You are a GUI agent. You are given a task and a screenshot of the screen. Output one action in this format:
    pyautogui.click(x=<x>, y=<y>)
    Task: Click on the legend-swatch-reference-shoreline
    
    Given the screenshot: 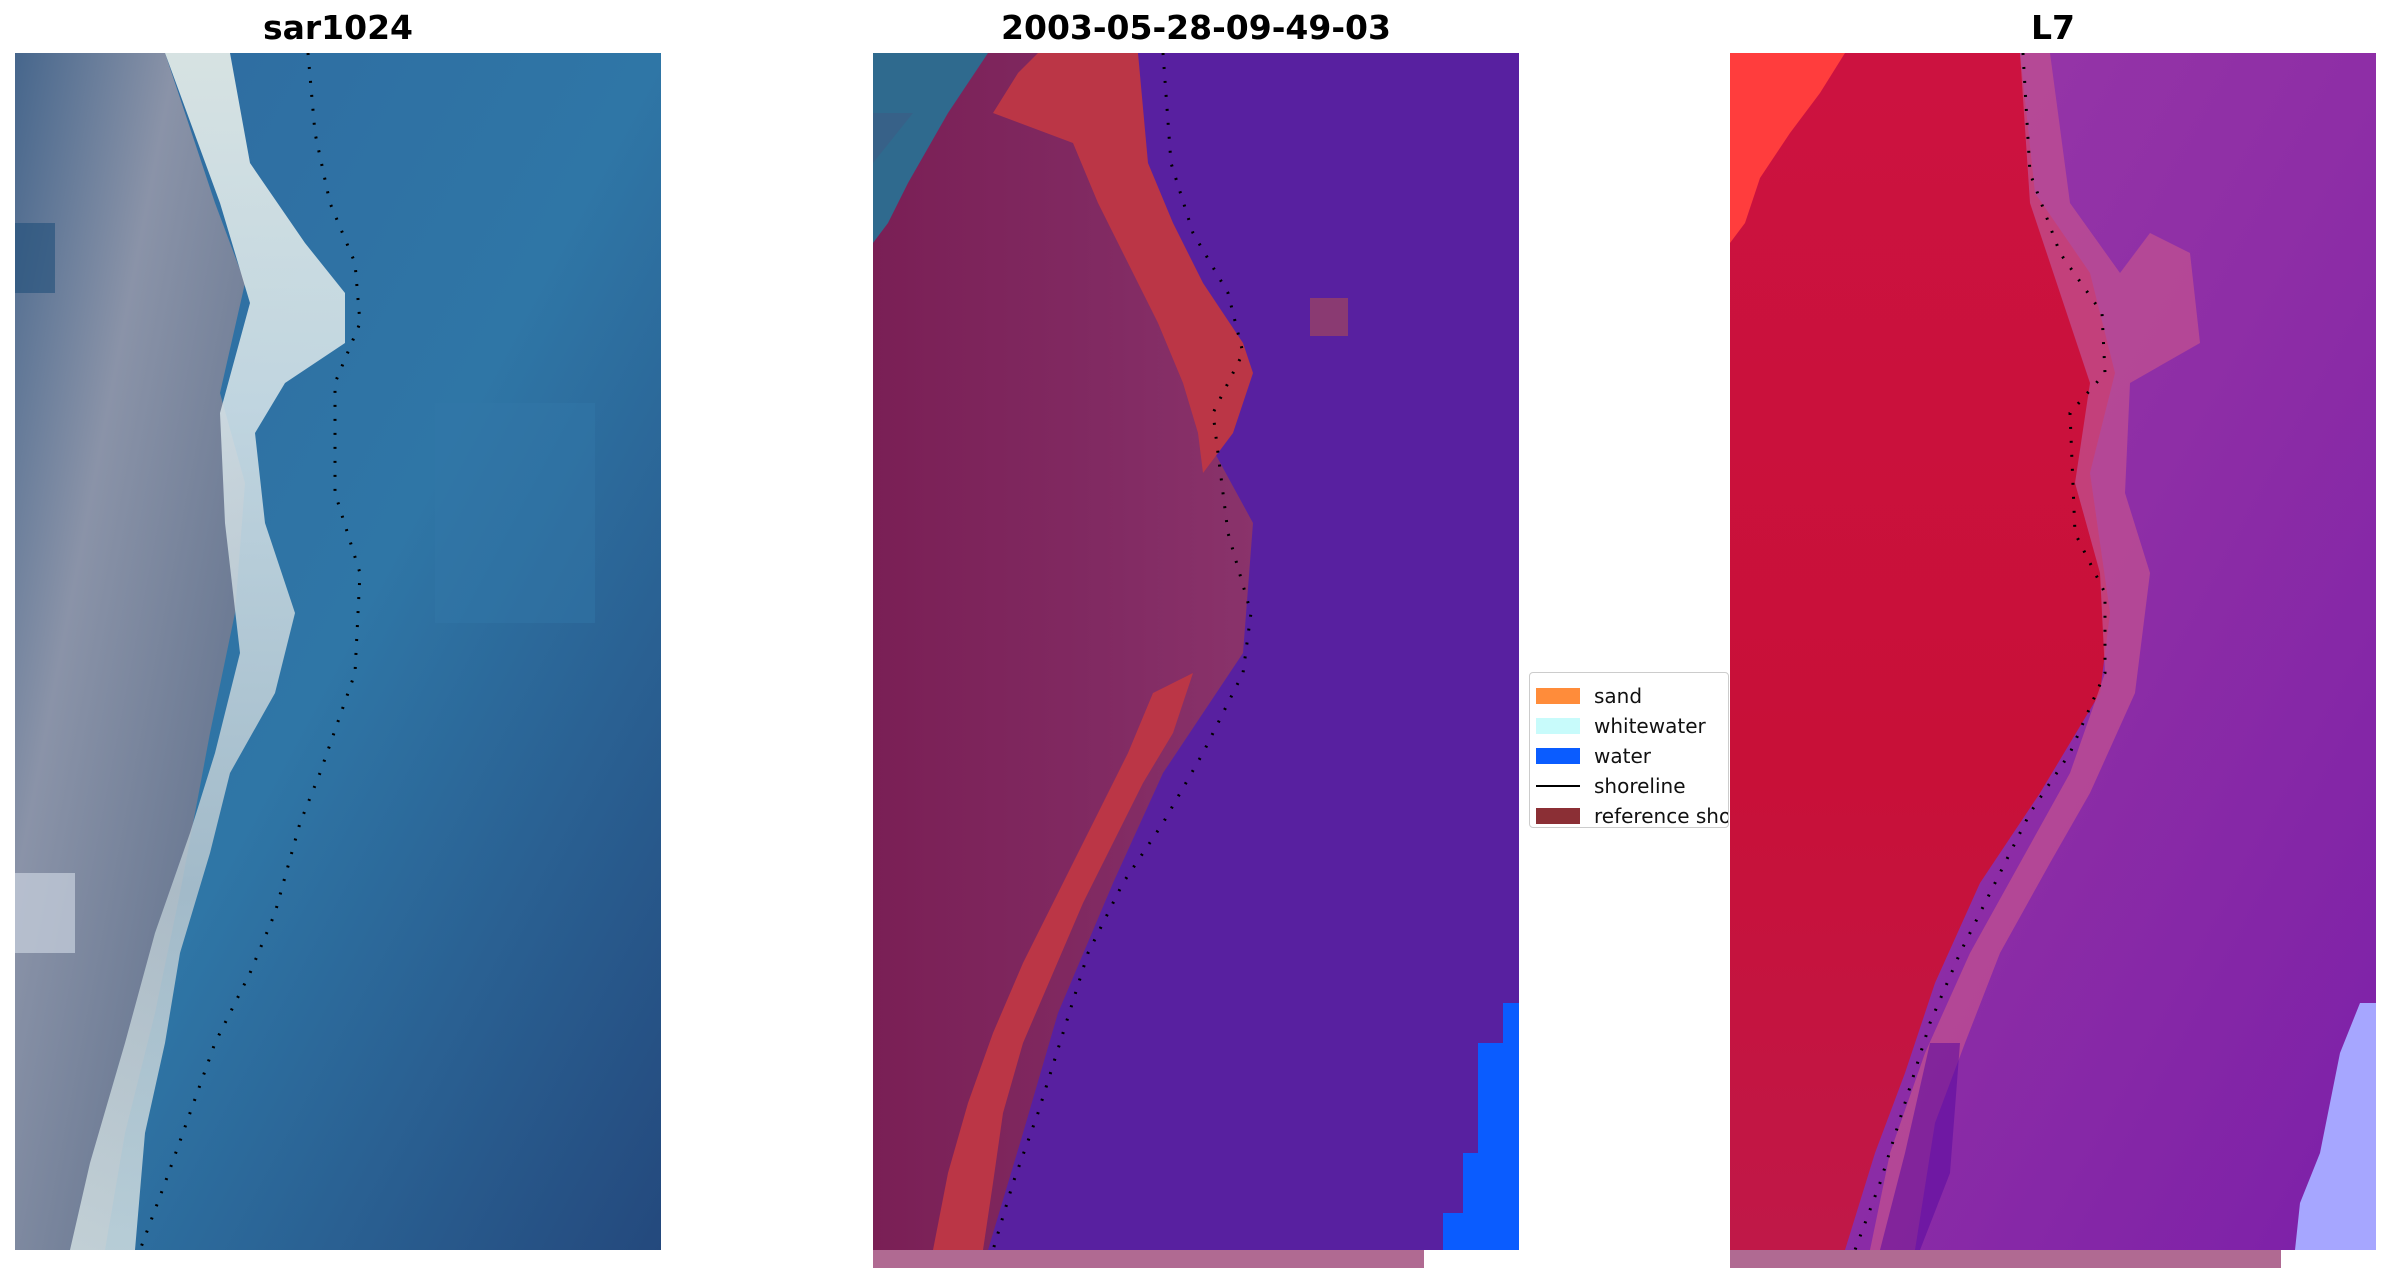 What is the action you would take?
    pyautogui.click(x=1558, y=816)
    